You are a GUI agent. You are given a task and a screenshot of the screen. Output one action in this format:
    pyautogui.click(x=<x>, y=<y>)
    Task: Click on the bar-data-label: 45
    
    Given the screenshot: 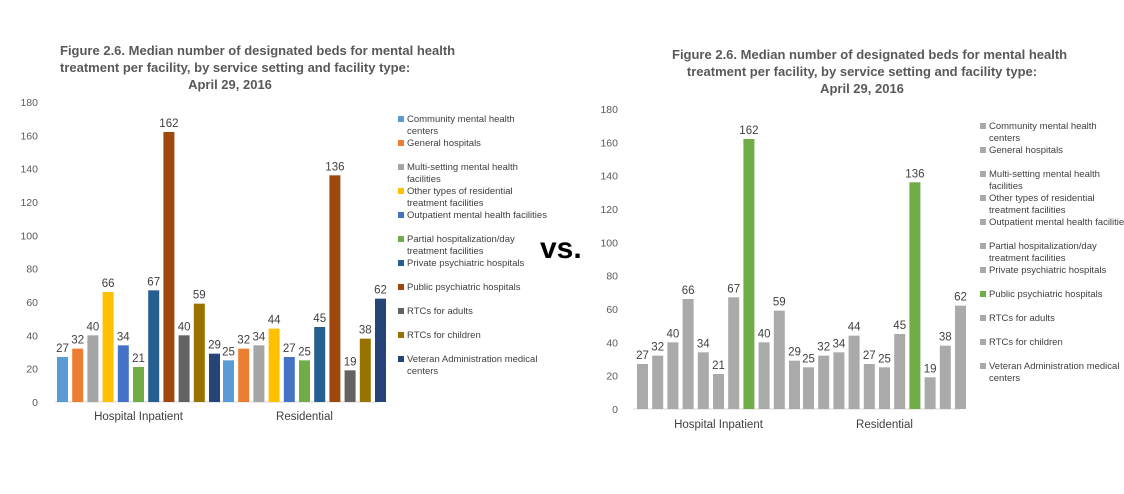 What is the action you would take?
    pyautogui.click(x=319, y=319)
    